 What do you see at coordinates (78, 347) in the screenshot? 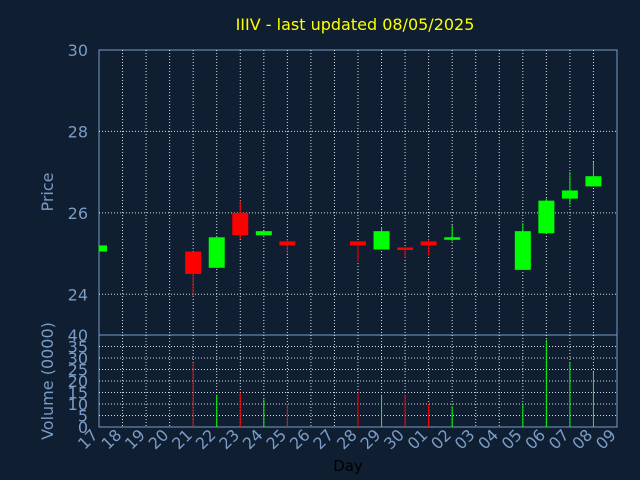
I see `volume-tick-label: 35` at bounding box center [78, 347].